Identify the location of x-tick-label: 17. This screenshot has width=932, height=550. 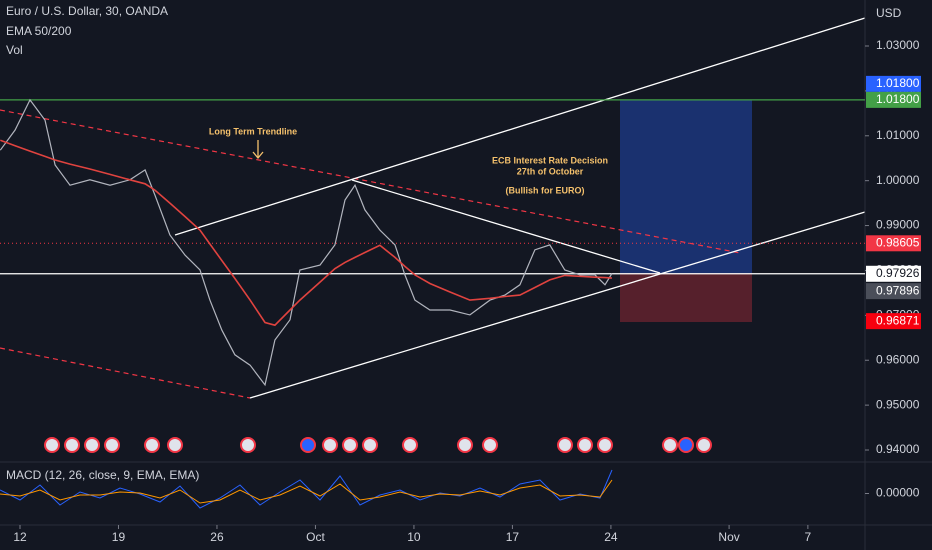
(513, 537).